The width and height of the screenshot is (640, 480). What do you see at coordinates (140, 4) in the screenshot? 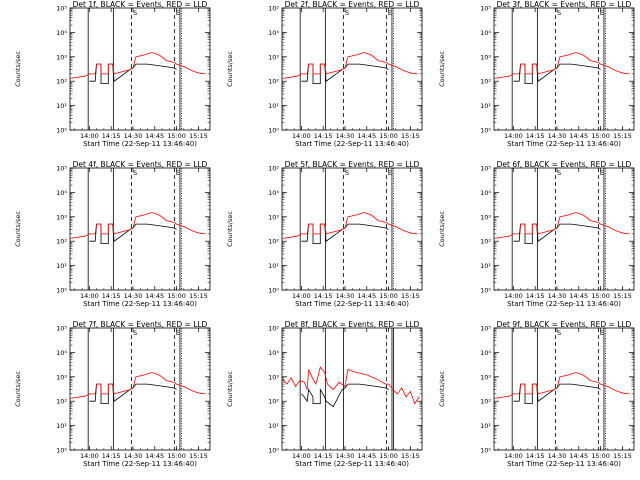
I see `panel-title: Det 1f, BLACK = Events, RED = LLD` at bounding box center [140, 4].